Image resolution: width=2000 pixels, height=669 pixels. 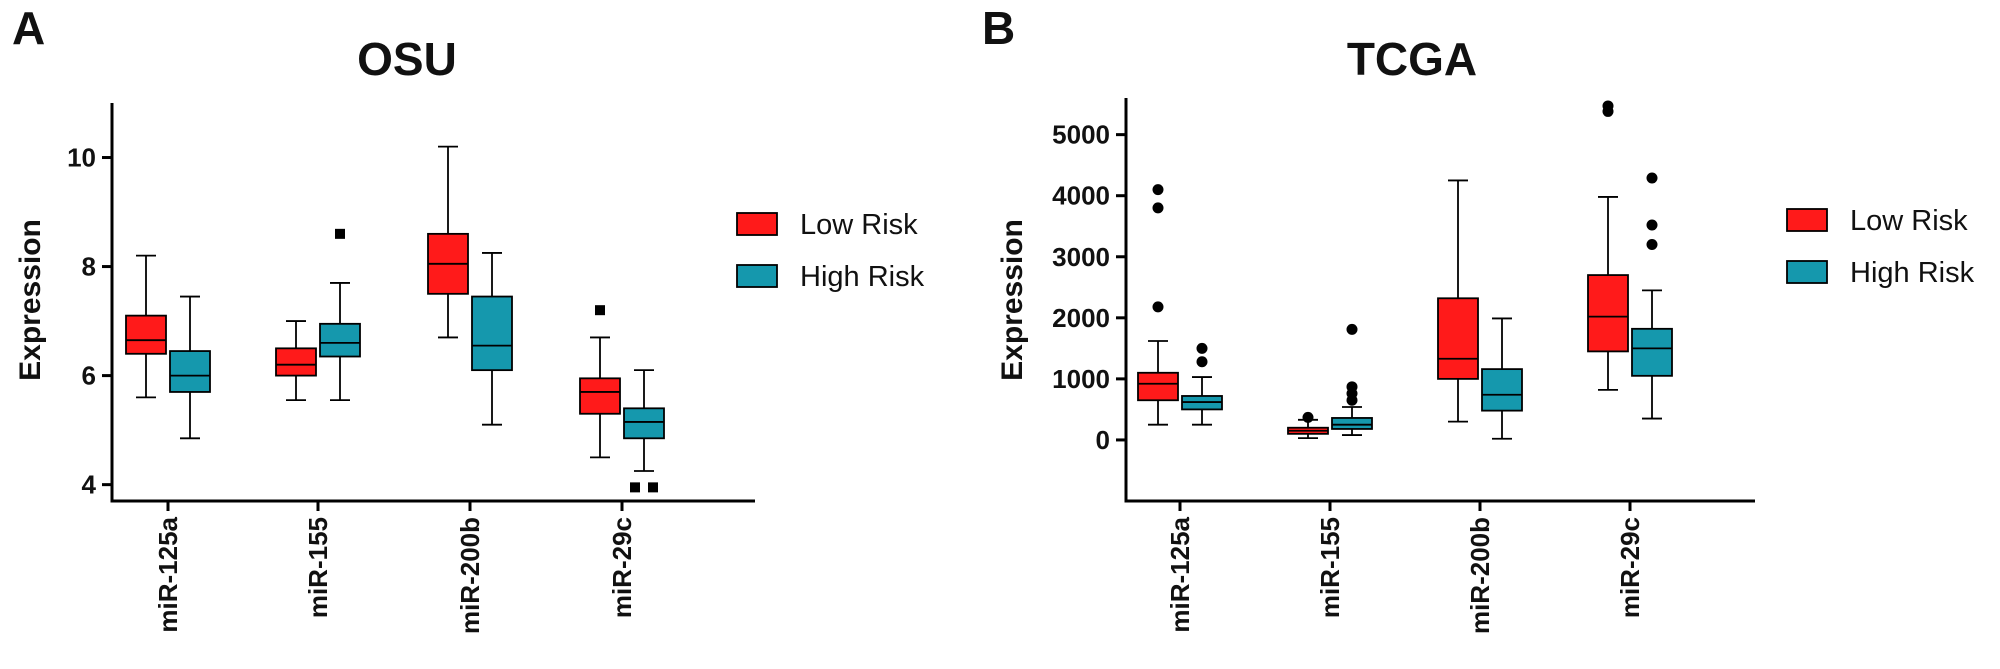 What do you see at coordinates (998, 28) in the screenshot?
I see `panel-letter-b: B` at bounding box center [998, 28].